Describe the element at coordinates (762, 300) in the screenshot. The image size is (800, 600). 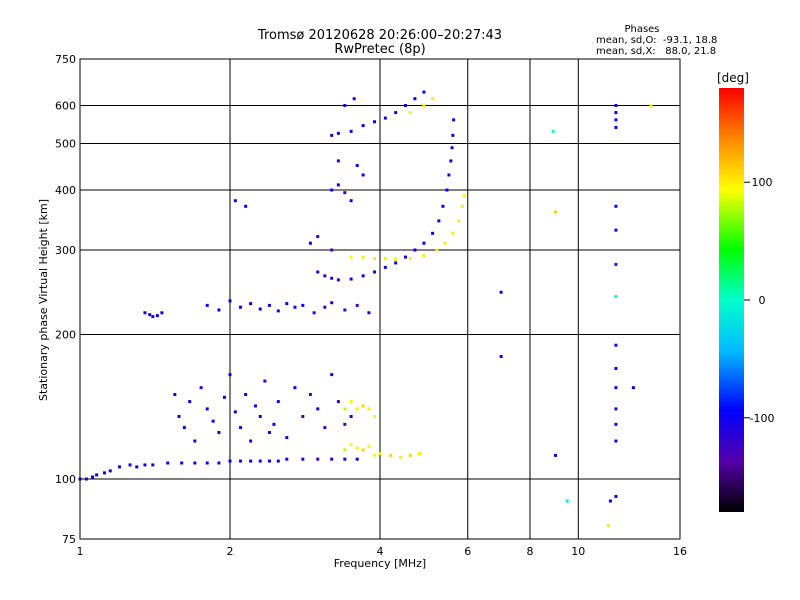
I see `colorbar-tick-label: 0` at that location.